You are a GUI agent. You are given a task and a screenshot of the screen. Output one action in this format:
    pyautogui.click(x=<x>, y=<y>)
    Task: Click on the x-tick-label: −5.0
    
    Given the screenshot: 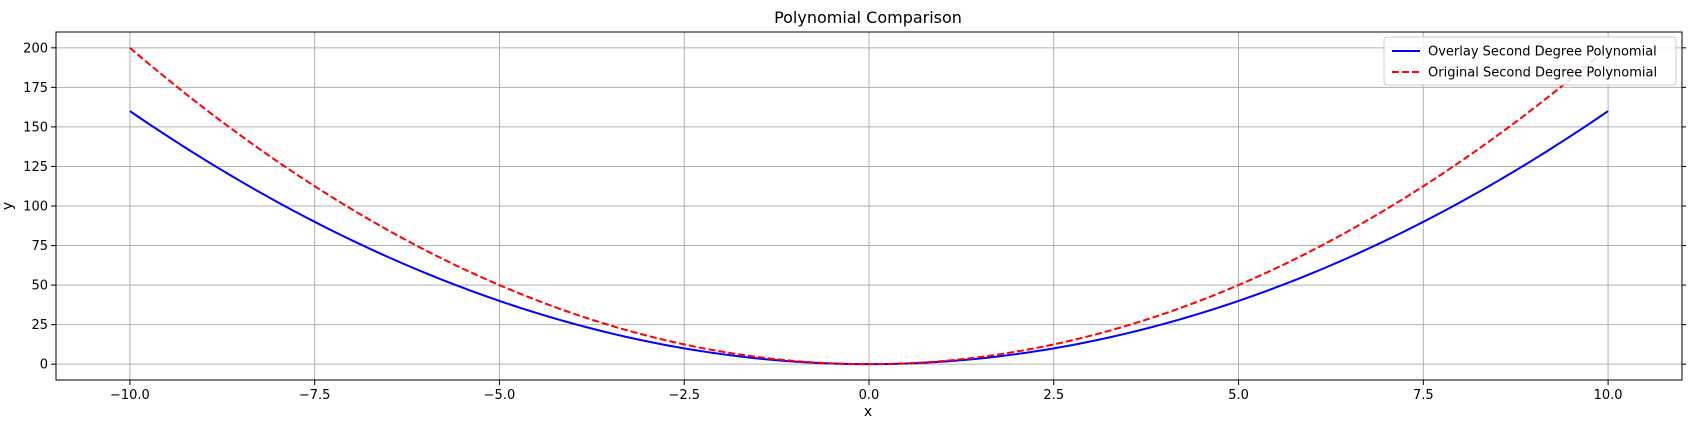 What is the action you would take?
    pyautogui.click(x=500, y=395)
    